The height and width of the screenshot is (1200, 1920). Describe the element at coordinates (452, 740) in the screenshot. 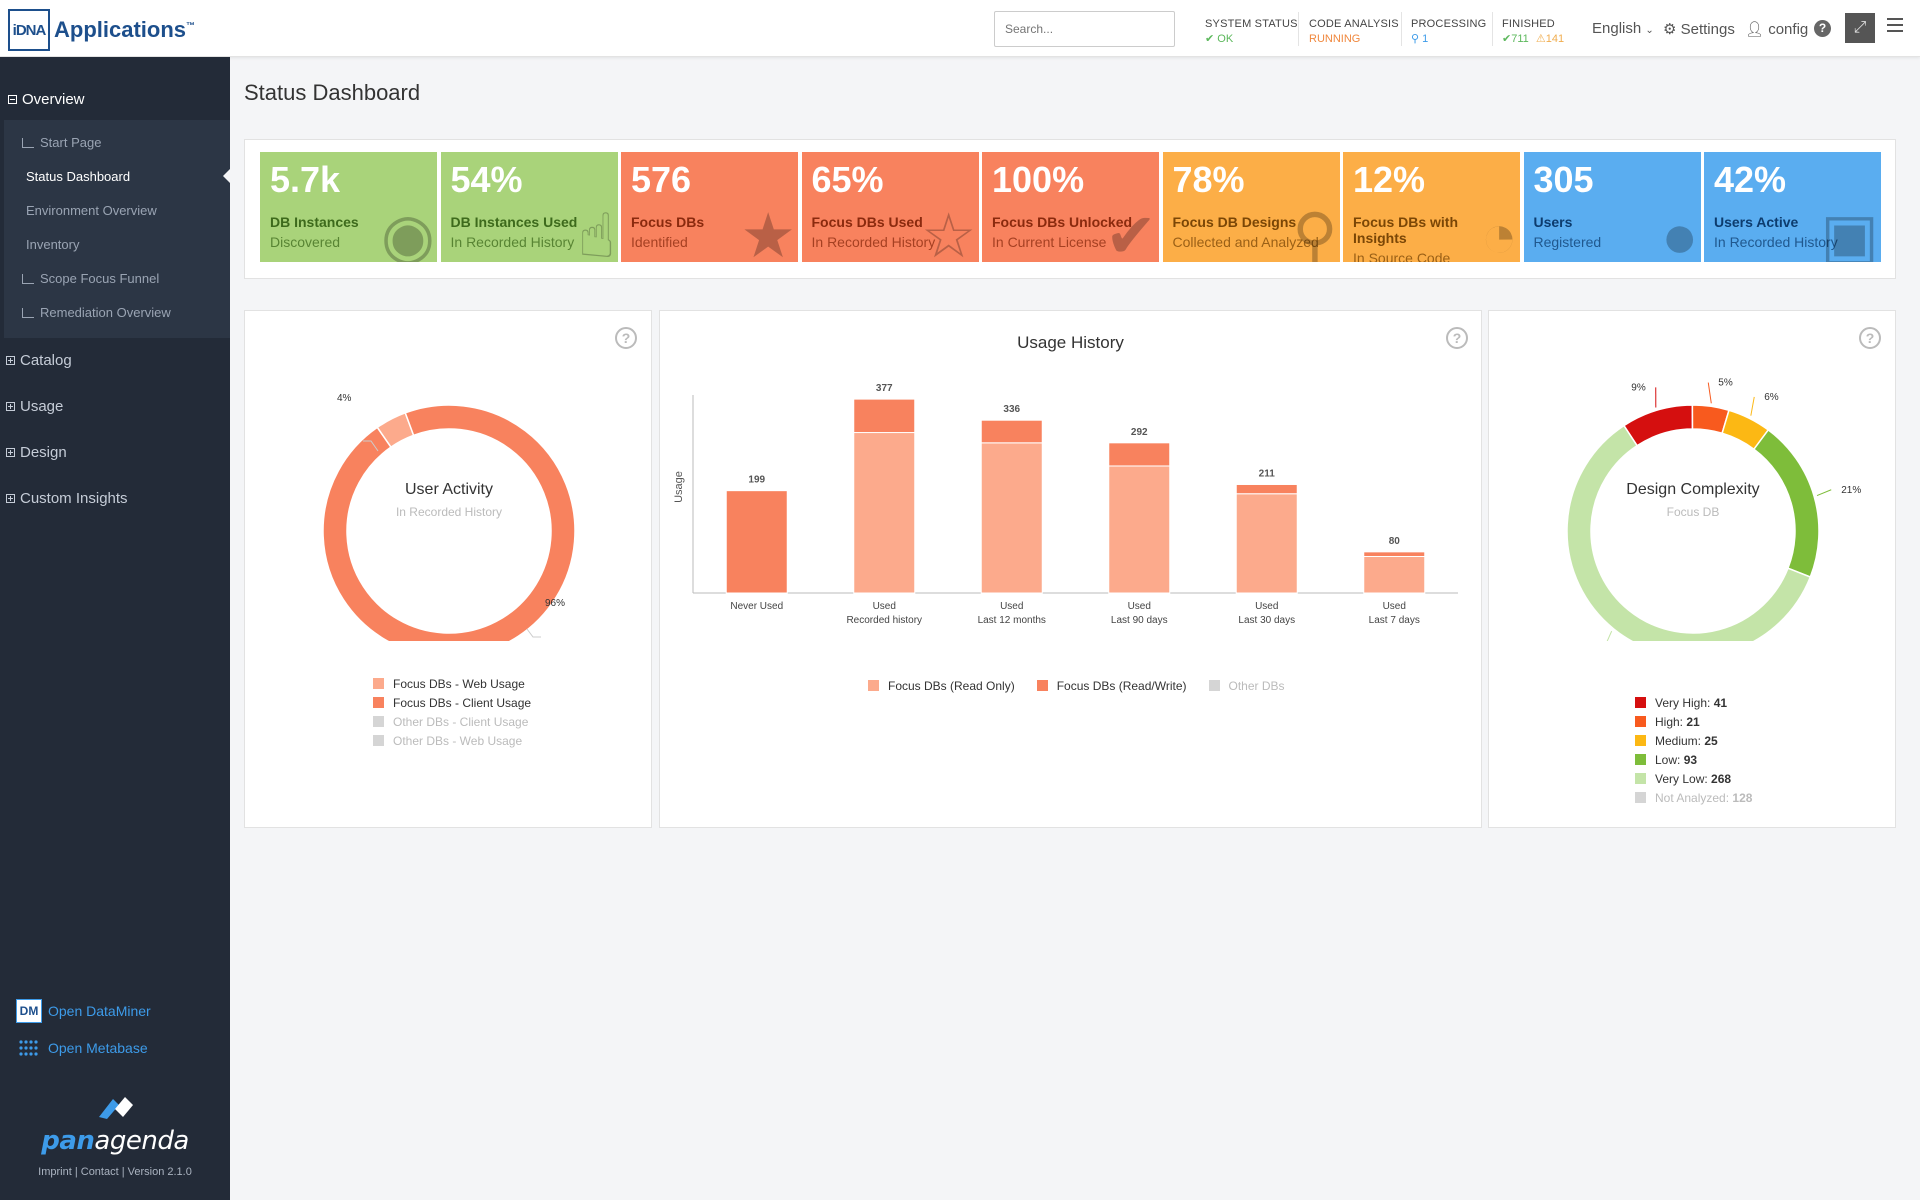

I see `legend-item: Other DBs - Web Usage` at that location.